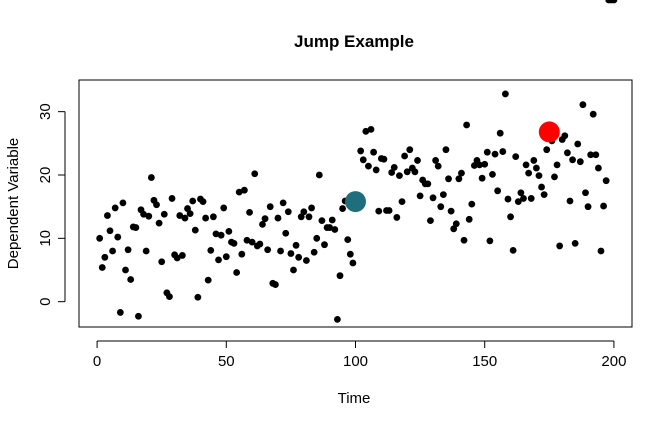 This screenshot has height=427, width=671. What do you see at coordinates (97, 361) in the screenshot?
I see `x-tick-label: 0` at bounding box center [97, 361].